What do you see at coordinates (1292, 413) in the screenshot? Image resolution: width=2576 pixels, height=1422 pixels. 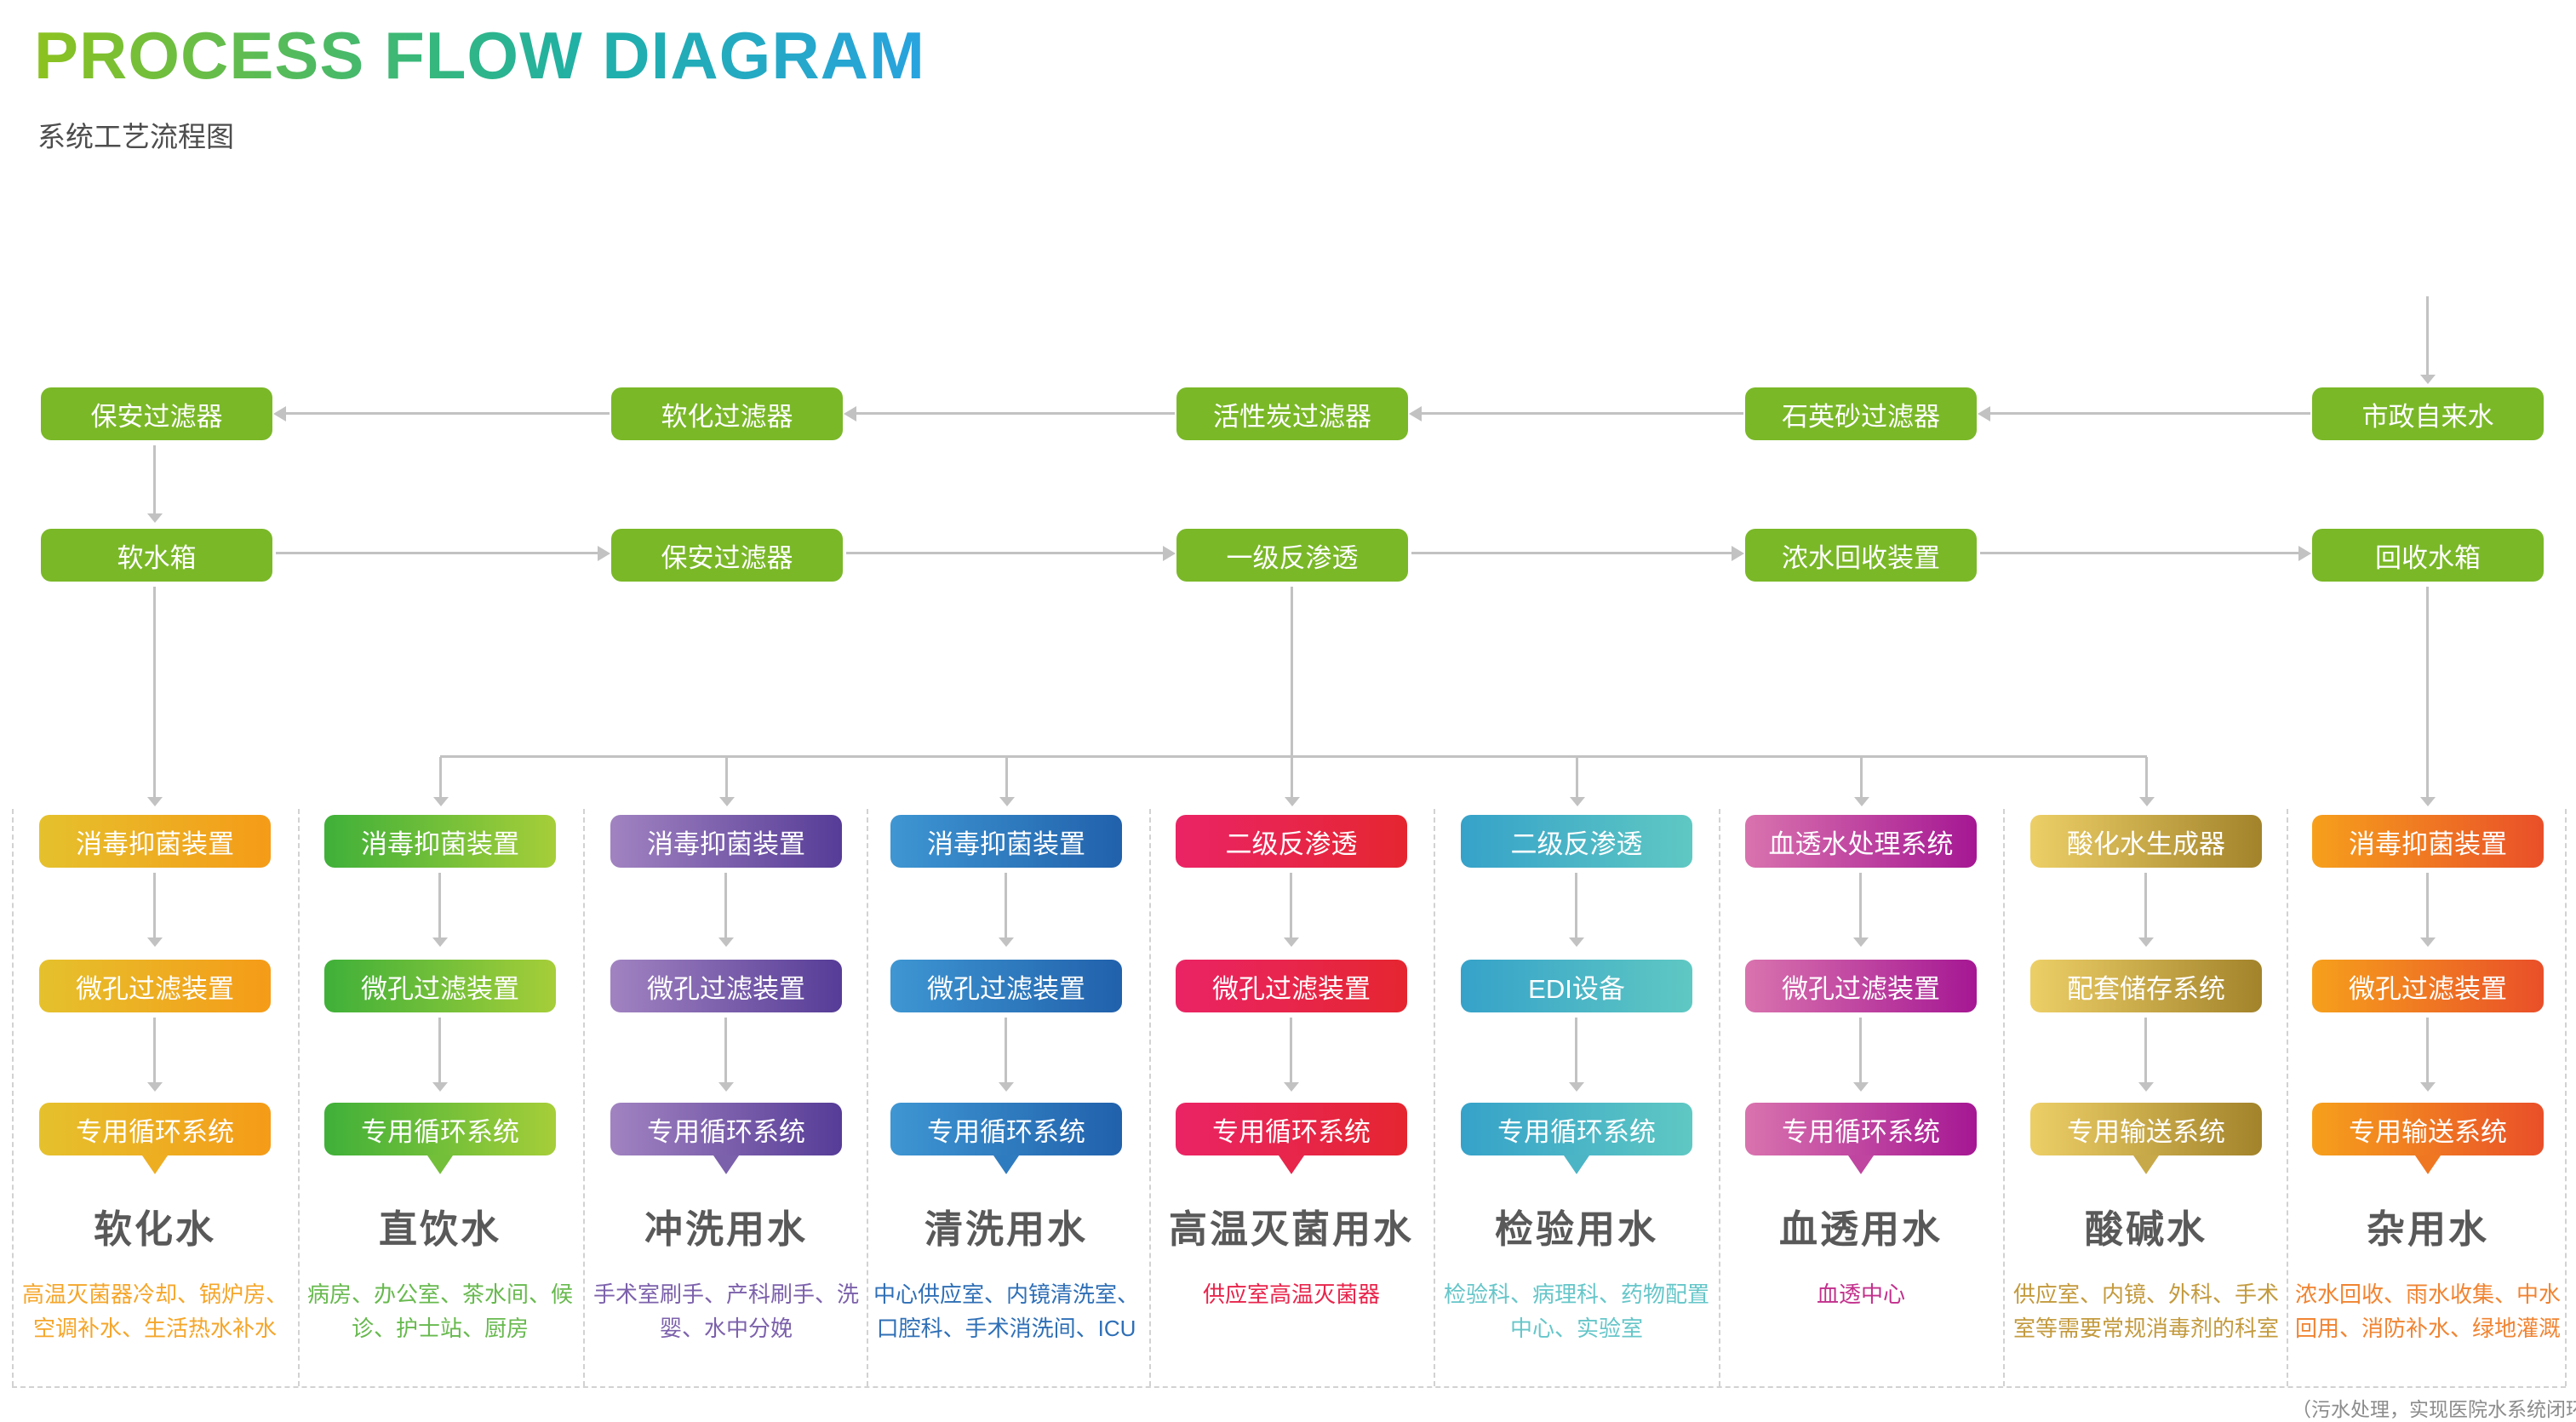 I see `node-activated-carbon-filter: 活性炭过滤器` at bounding box center [1292, 413].